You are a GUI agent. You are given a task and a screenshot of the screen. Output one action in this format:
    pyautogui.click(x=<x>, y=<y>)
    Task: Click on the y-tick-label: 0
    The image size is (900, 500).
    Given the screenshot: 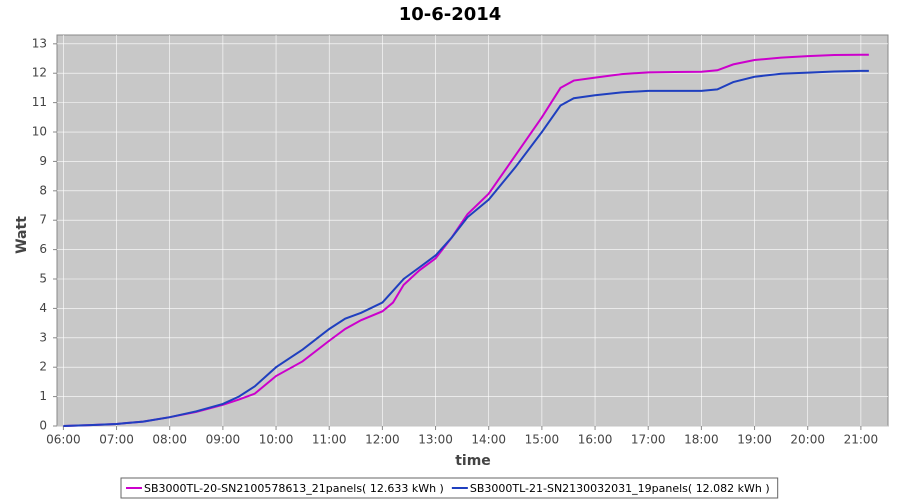 What is the action you would take?
    pyautogui.click(x=43, y=426)
    